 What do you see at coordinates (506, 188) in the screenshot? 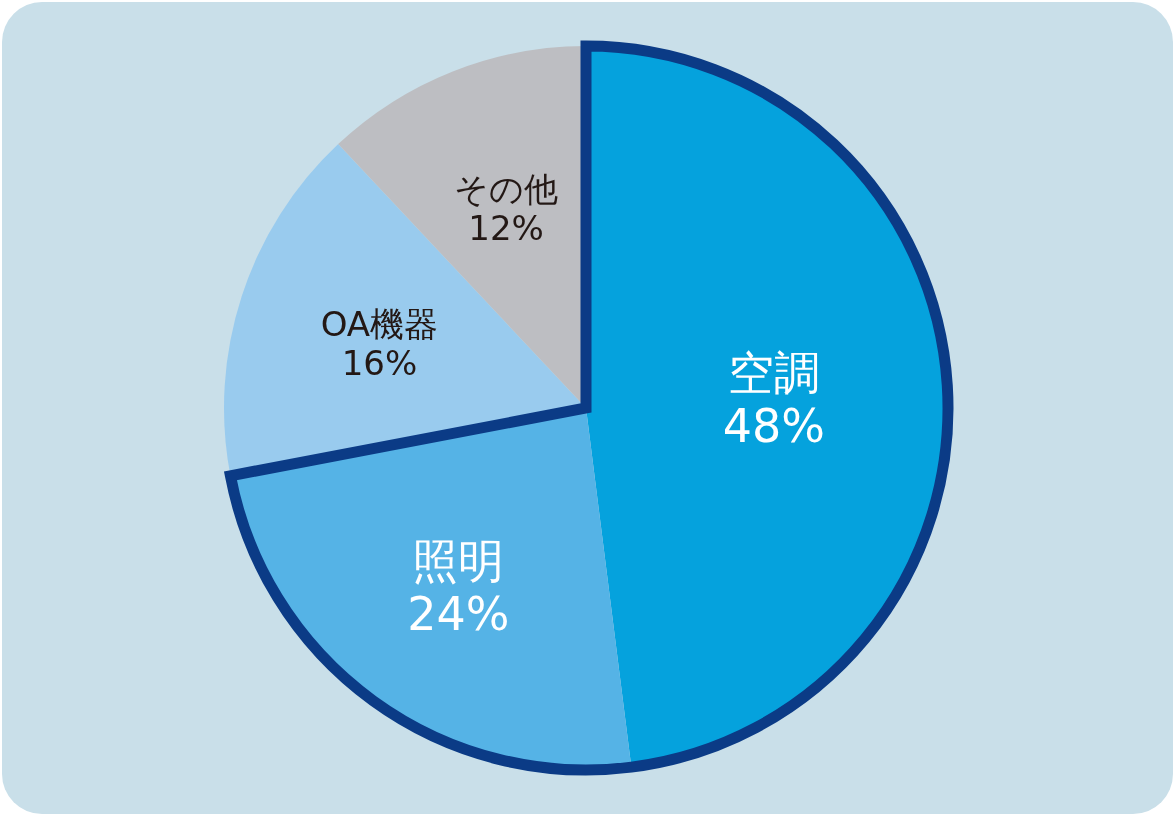
I see `slice-label: その他` at bounding box center [506, 188].